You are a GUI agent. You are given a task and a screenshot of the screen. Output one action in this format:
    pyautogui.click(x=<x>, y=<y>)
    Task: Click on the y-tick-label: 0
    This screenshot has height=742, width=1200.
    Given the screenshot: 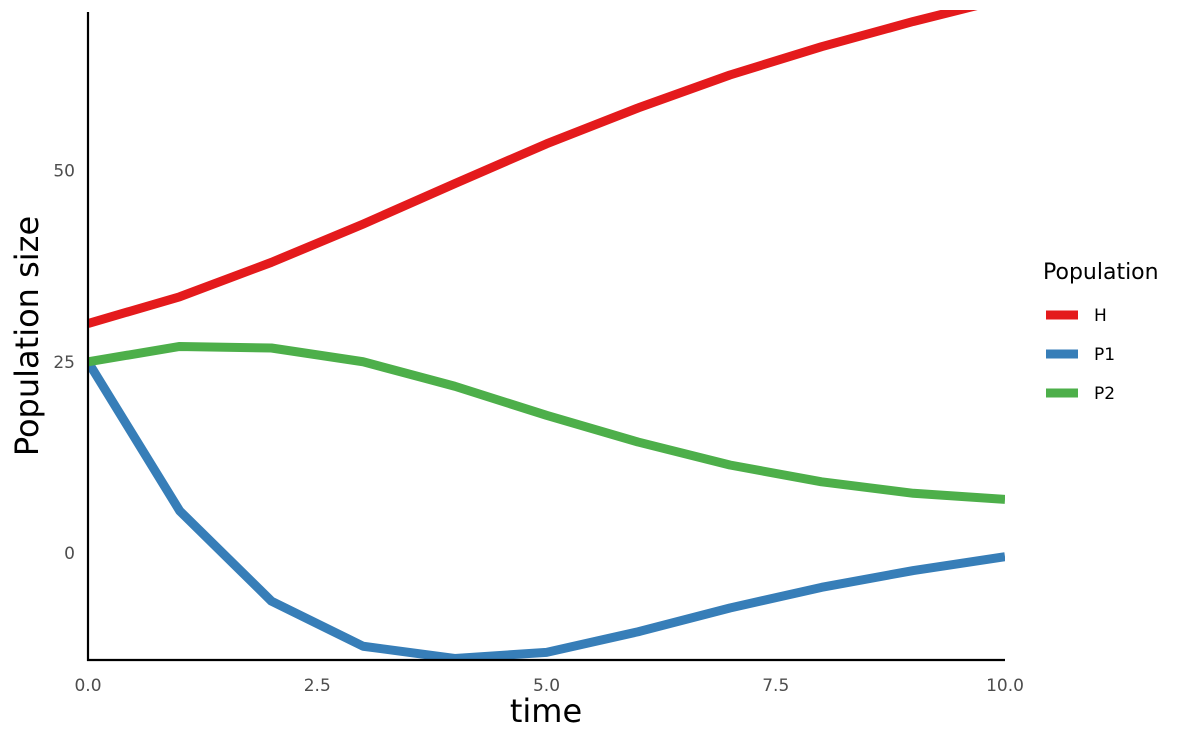 What is the action you would take?
    pyautogui.click(x=69, y=554)
    